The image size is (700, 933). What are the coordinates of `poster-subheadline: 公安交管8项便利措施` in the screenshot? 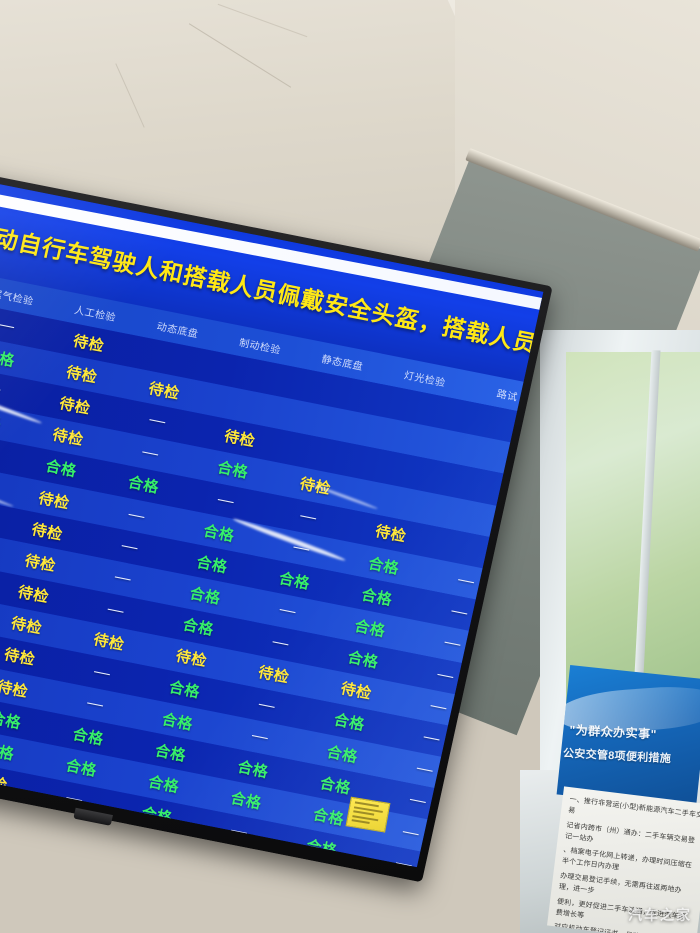 It's located at (617, 756).